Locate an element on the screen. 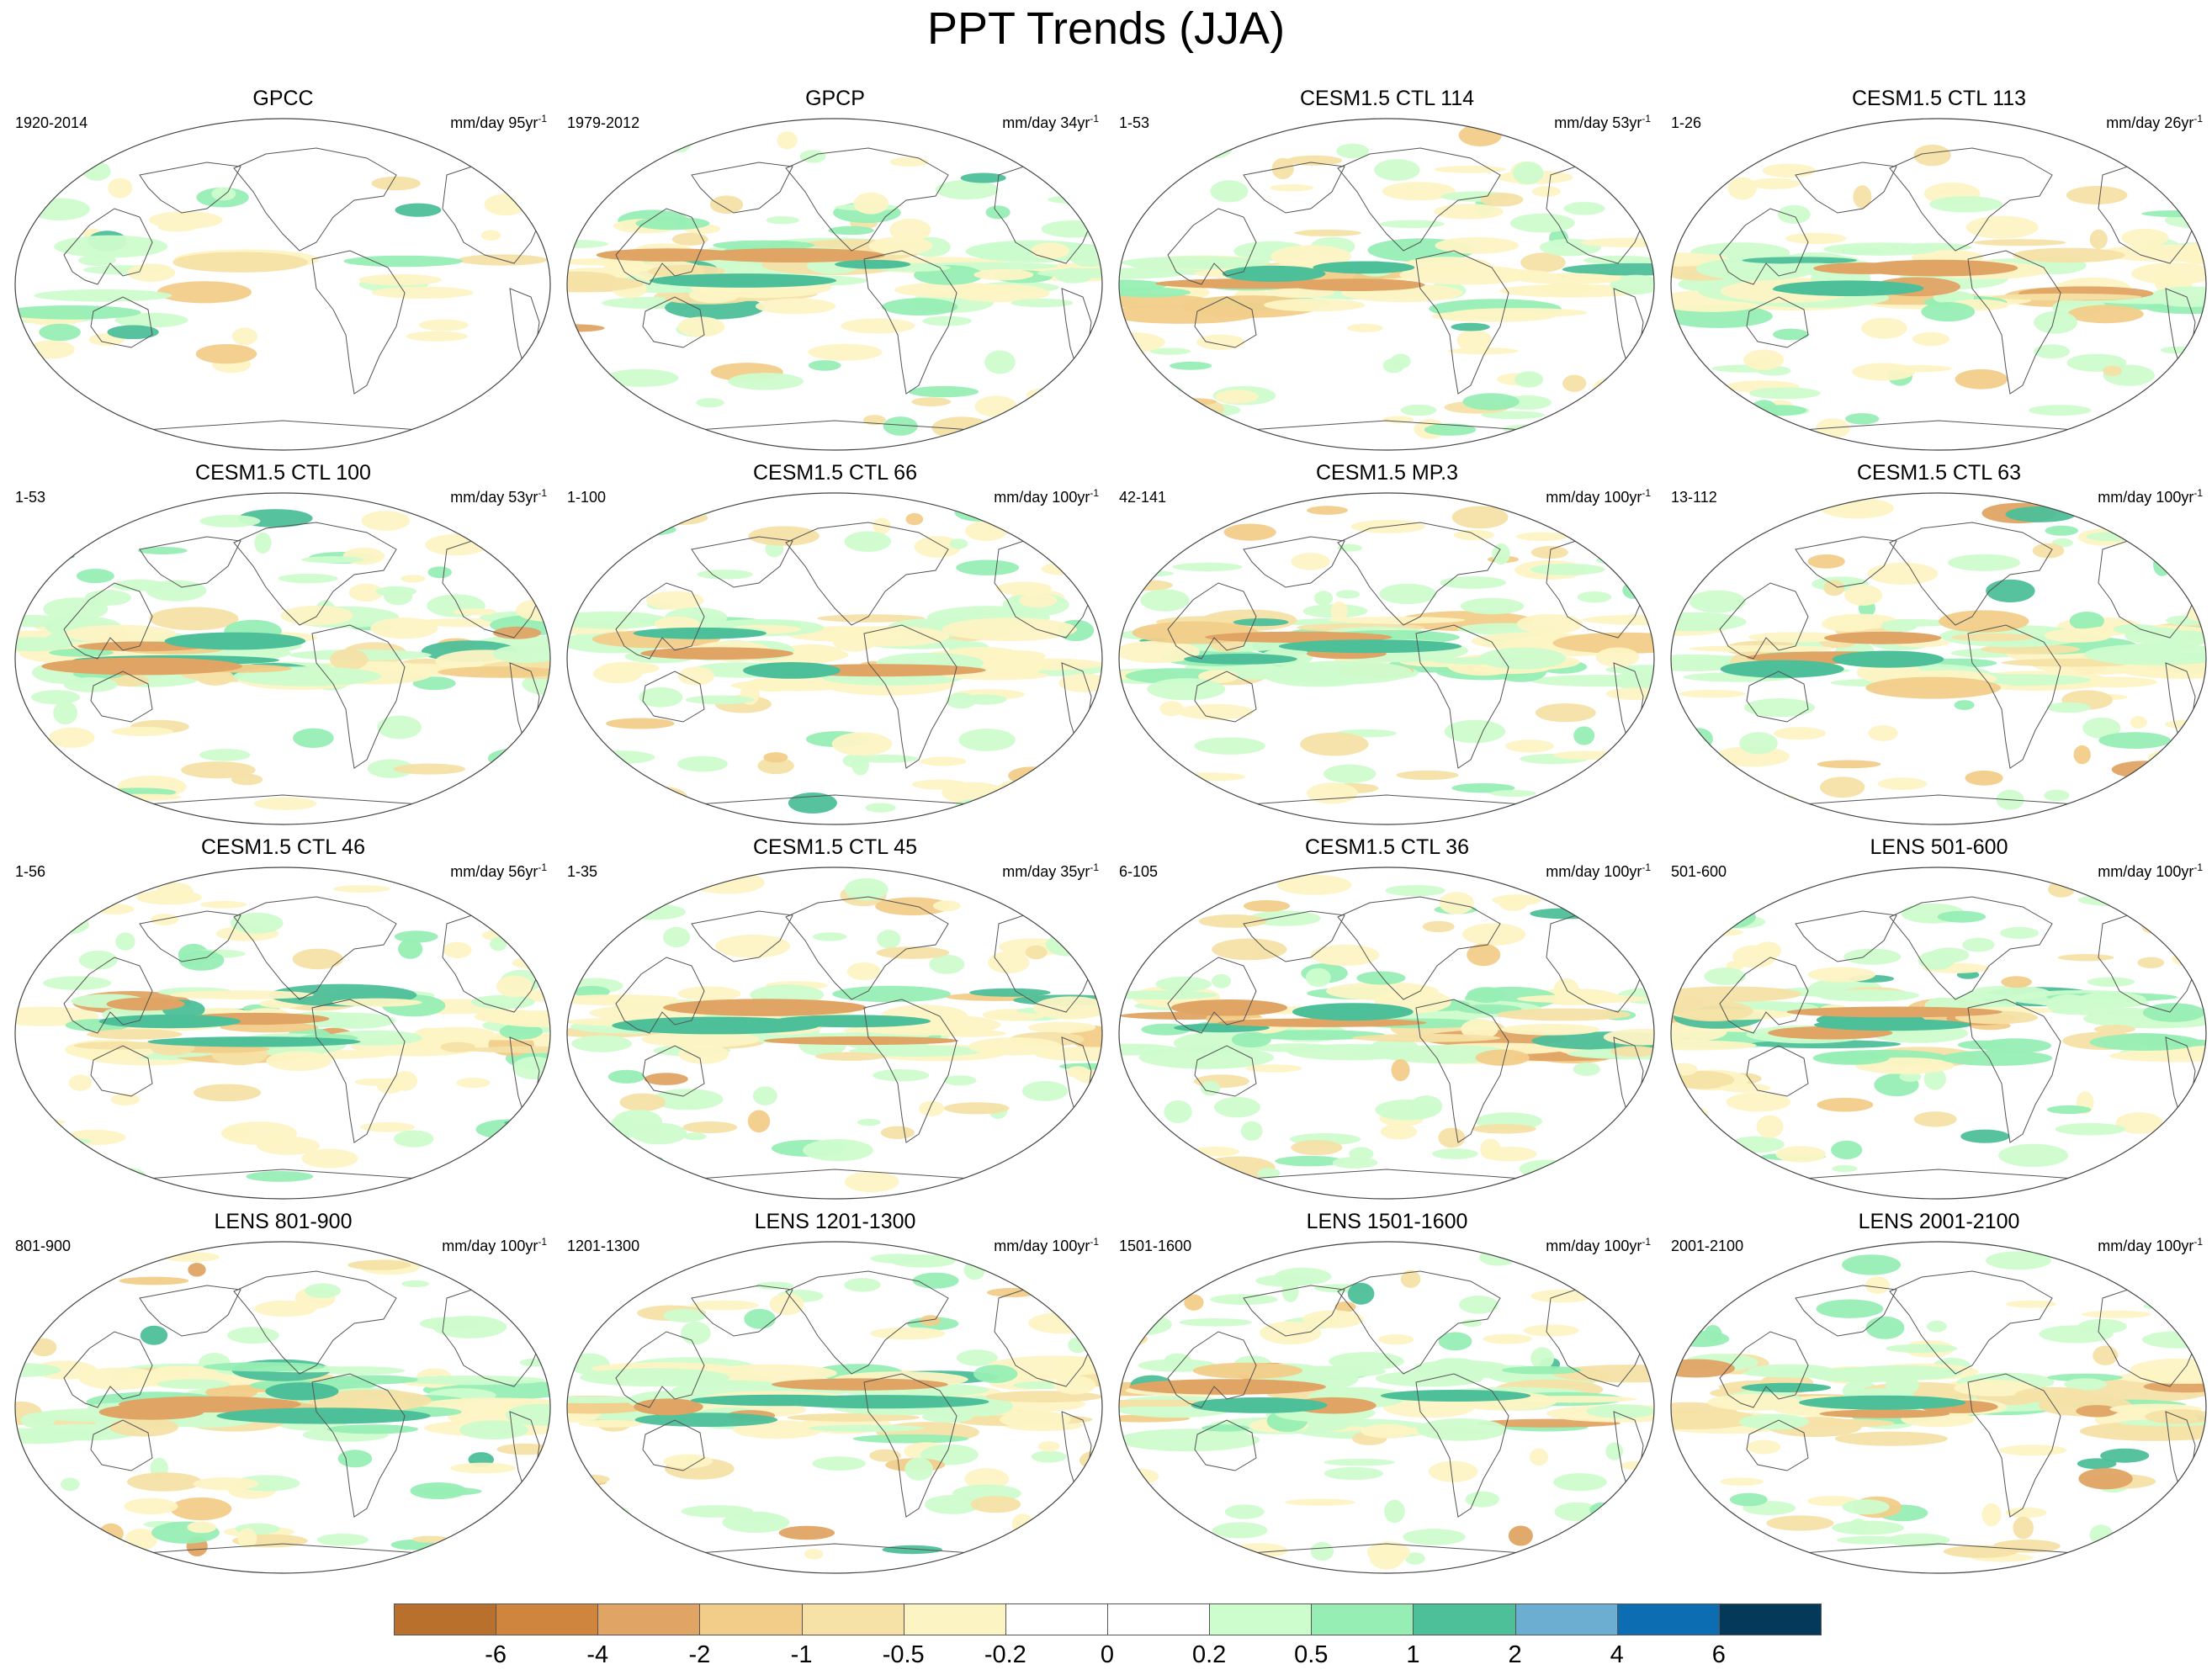  map-border is located at coordinates (282, 1408).